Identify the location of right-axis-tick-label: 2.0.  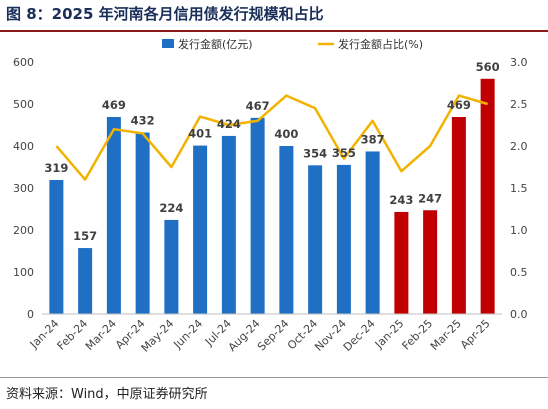
(519, 146).